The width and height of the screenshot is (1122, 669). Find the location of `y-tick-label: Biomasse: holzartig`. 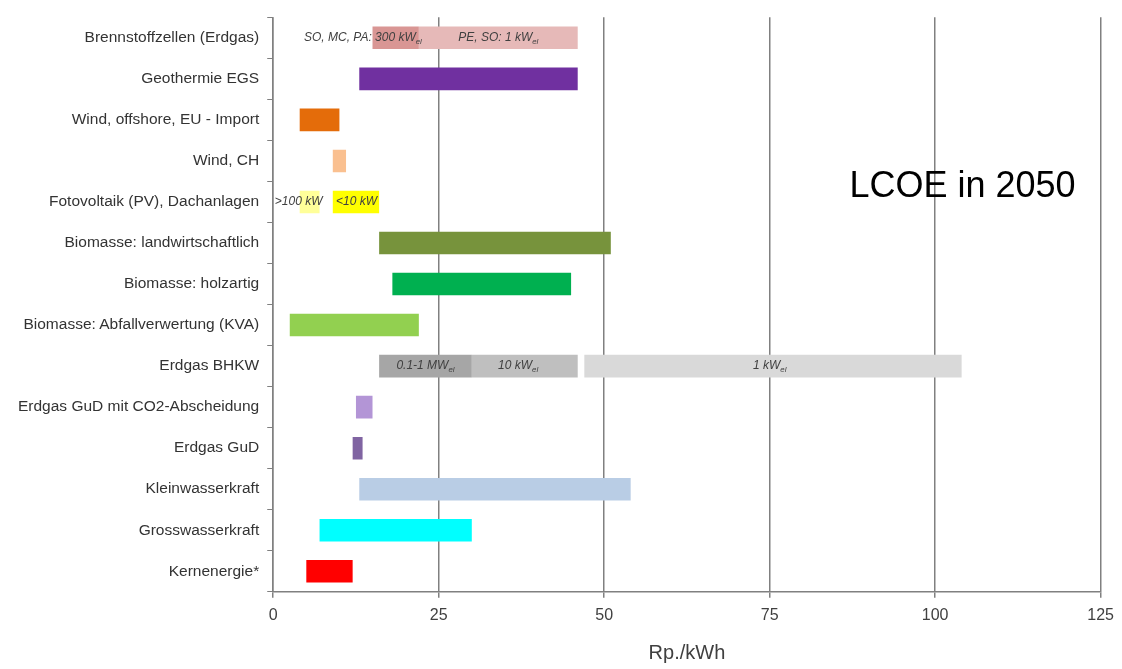

y-tick-label: Biomasse: holzartig is located at coordinates (191, 283).